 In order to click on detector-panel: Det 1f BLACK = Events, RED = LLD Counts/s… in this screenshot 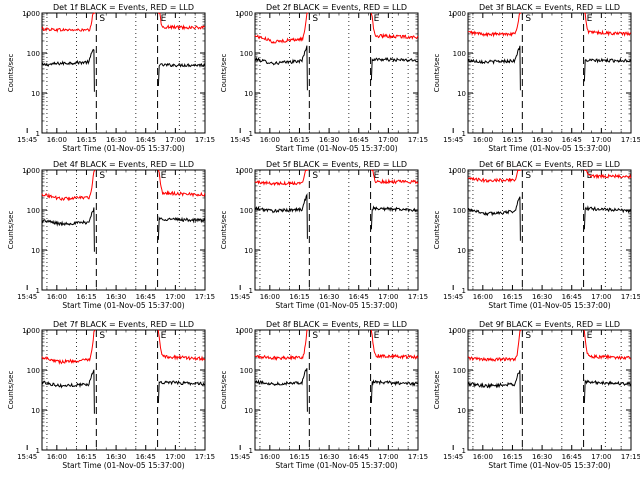, I will do `click(111, 78)`.